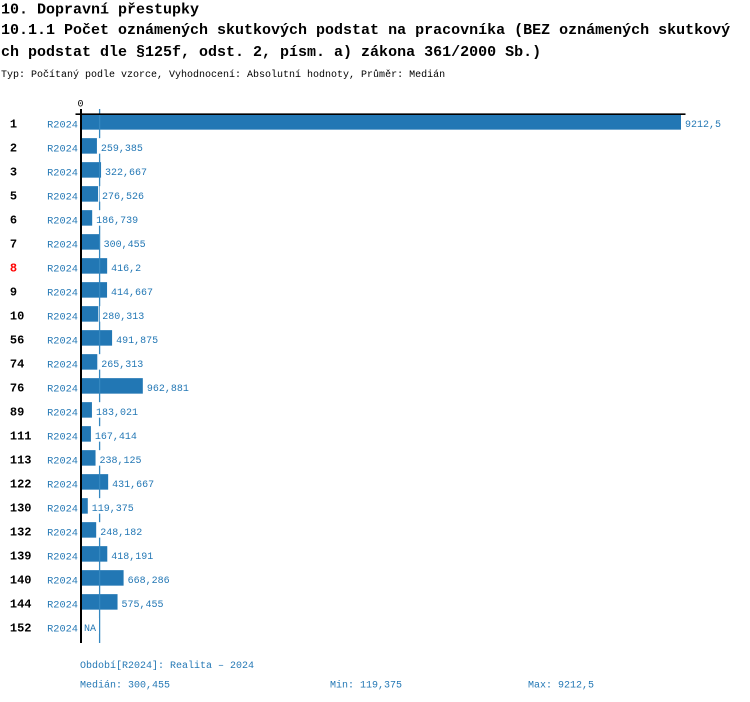 This screenshot has width=750, height=702. What do you see at coordinates (21, 461) in the screenshot?
I see `svg-text: 113` at bounding box center [21, 461].